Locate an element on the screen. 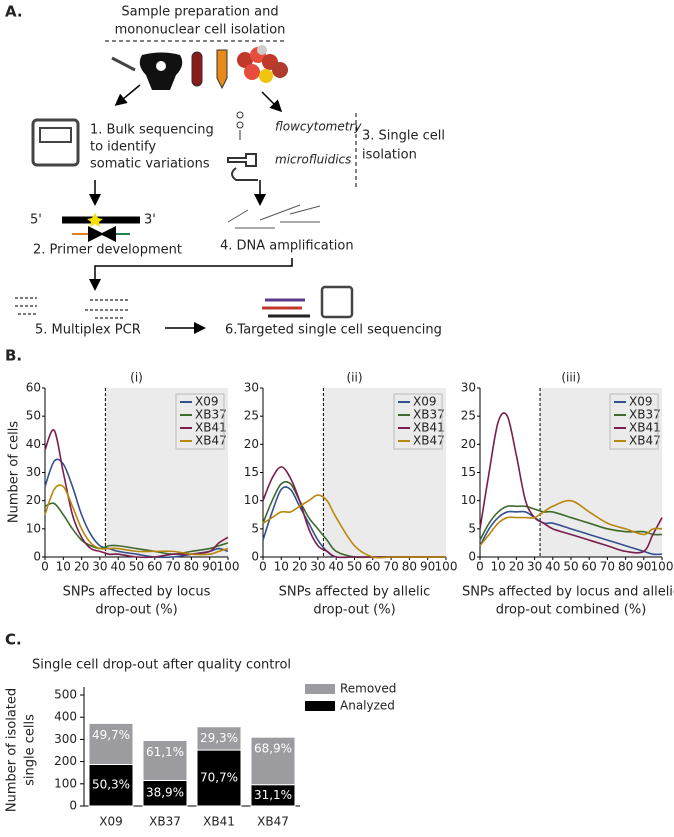 This screenshot has width=674, height=837. panel-label: C. is located at coordinates (13, 640).